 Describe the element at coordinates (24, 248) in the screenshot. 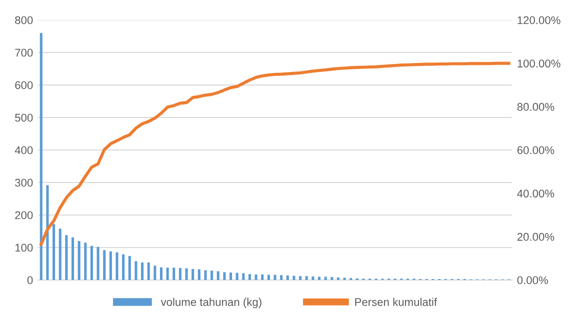

I see `y-tick-label: 100` at that location.